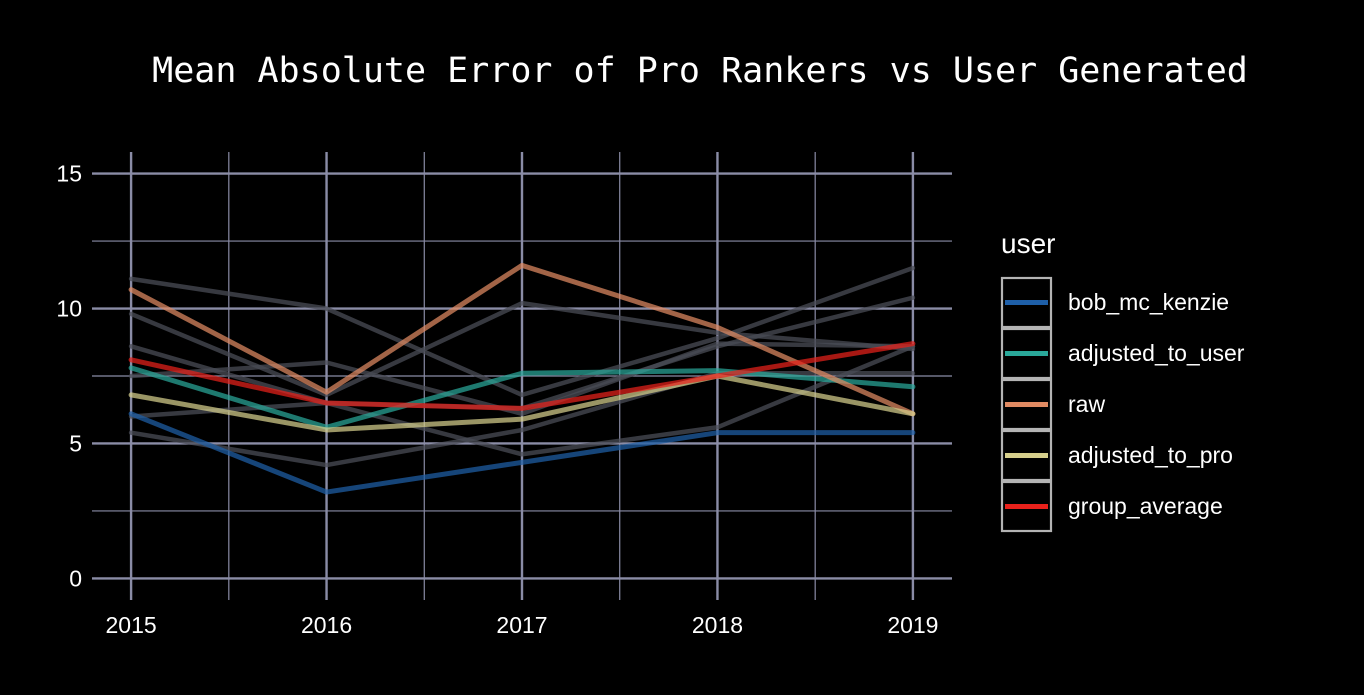 Image resolution: width=1364 pixels, height=695 pixels. I want to click on series-line-adjusted-to-pro, so click(522, 403).